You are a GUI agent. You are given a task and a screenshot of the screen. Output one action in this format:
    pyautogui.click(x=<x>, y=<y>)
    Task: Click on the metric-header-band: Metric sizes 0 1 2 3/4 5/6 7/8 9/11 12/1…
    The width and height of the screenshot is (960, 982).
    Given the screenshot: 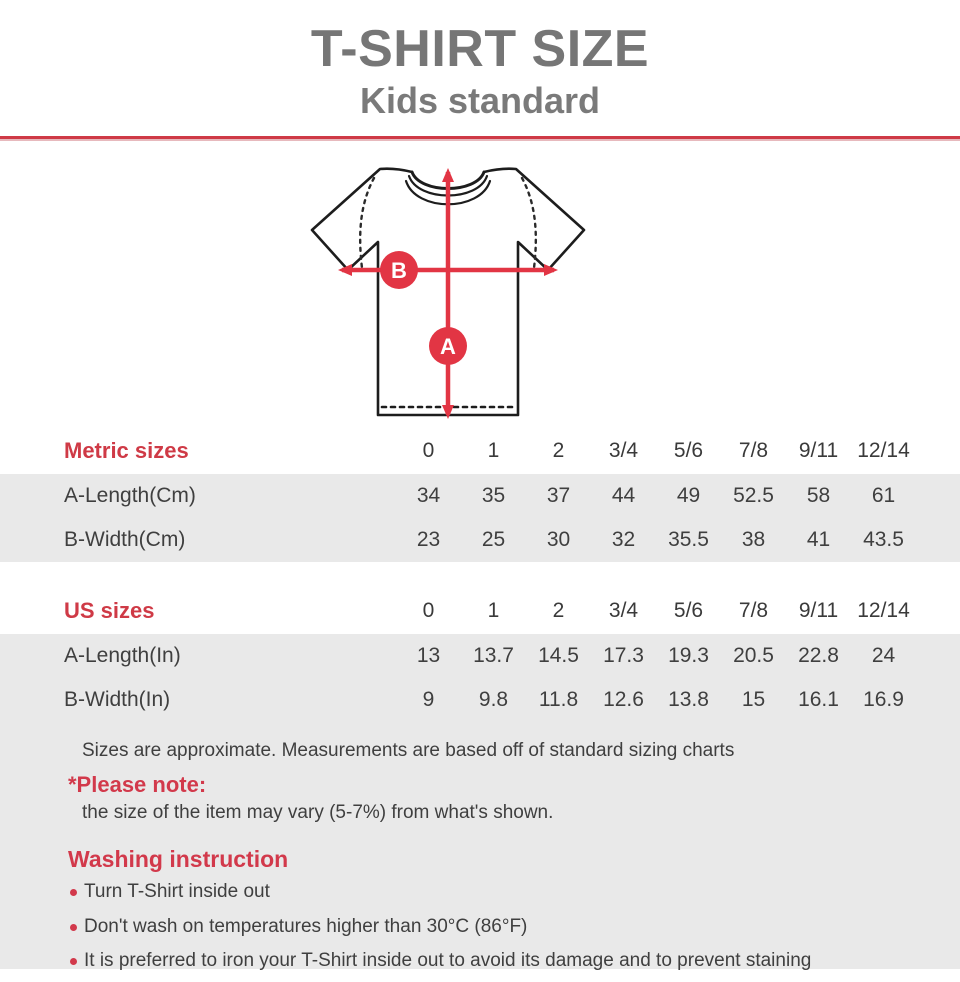 What is the action you would take?
    pyautogui.click(x=480, y=451)
    